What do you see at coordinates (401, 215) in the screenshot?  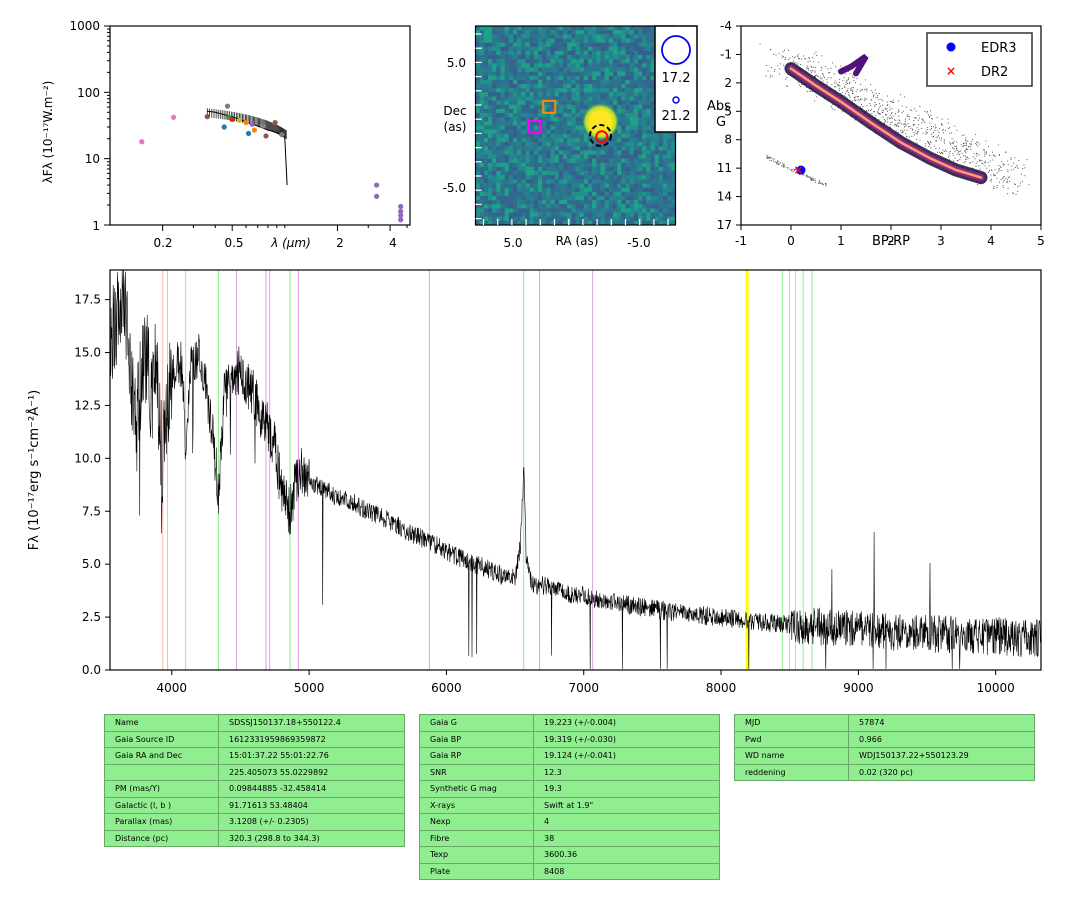 I see `sed-photometry-point` at bounding box center [401, 215].